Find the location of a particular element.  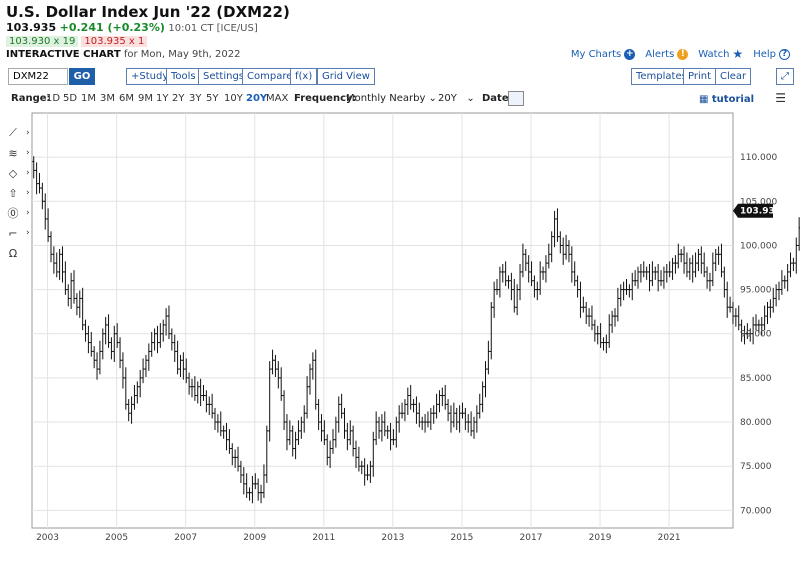

measure-icon: ⌐ is located at coordinates (13, 233).